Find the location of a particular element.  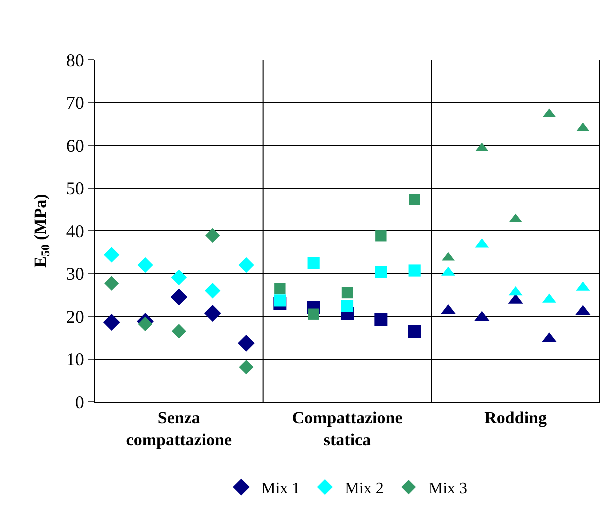

legend-label: Mix 1 is located at coordinates (281, 489).